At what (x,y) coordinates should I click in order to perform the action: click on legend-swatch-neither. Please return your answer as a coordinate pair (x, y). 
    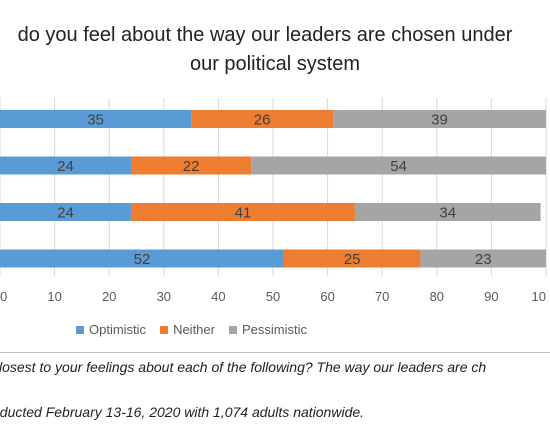
    Looking at the image, I should click on (164, 329).